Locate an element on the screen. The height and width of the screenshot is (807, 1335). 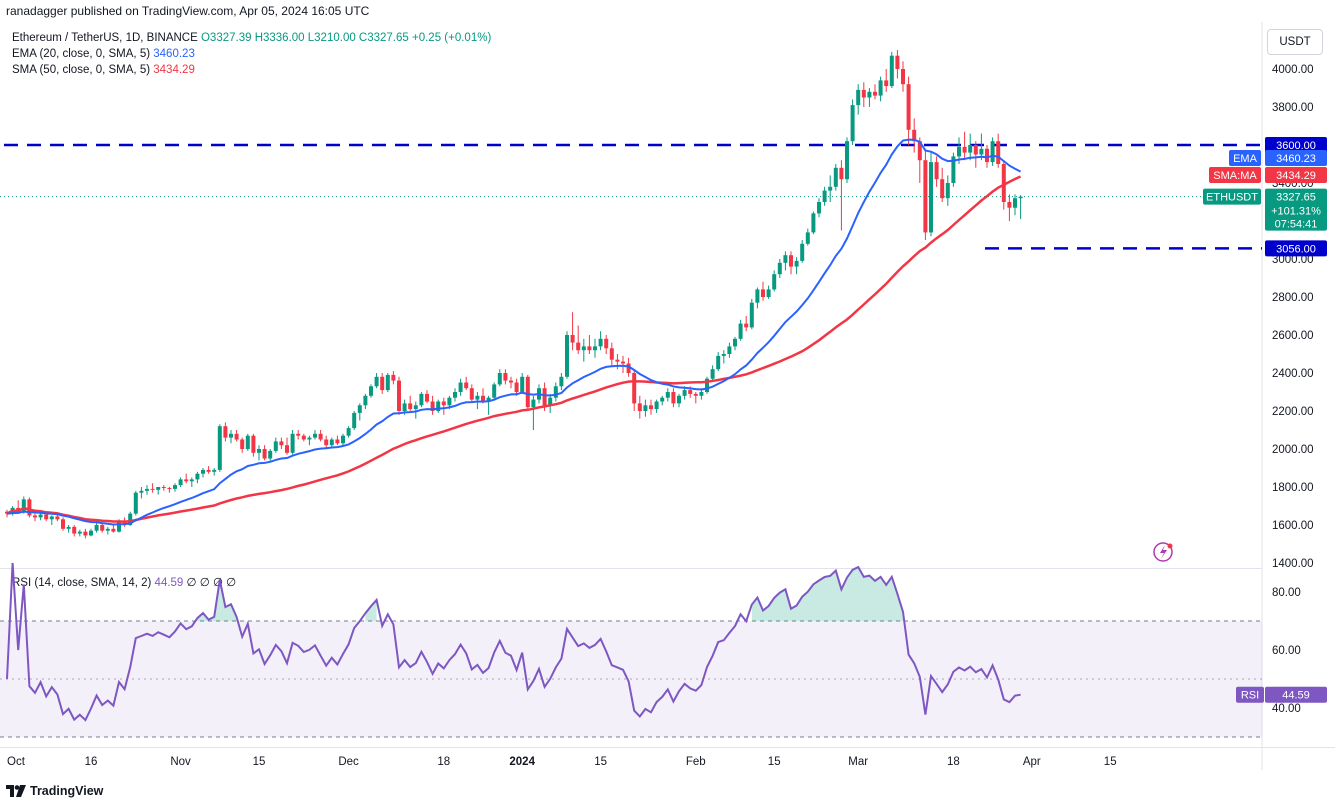
currency-button: USDT is located at coordinates (1295, 42).